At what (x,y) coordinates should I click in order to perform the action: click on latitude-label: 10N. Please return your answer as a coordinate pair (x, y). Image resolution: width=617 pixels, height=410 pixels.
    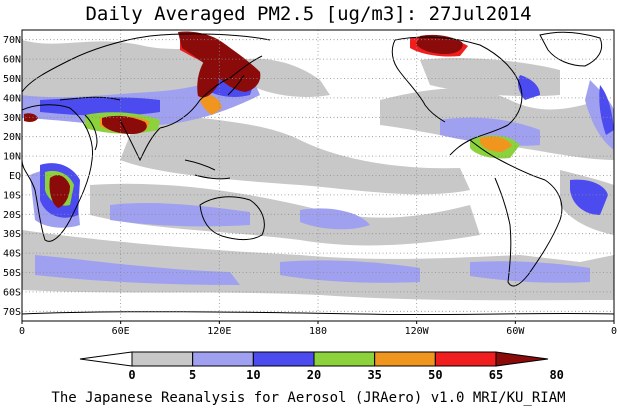
    Looking at the image, I should click on (12, 157).